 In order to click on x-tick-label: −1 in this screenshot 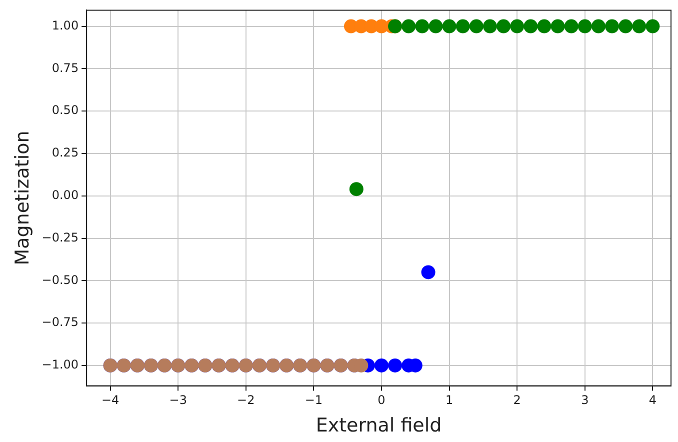, I will do `click(313, 400)`.